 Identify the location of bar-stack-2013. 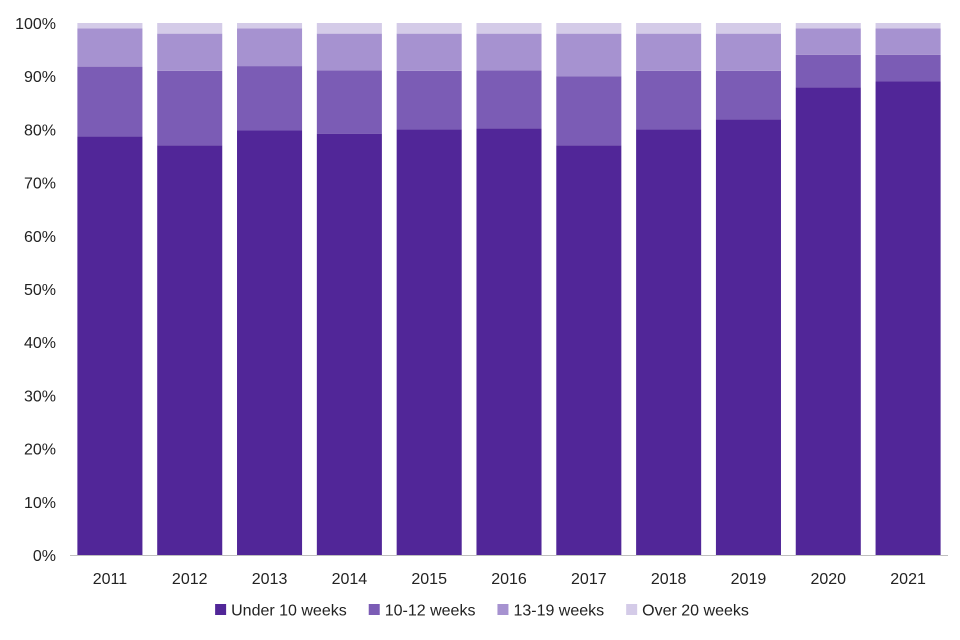
(270, 289).